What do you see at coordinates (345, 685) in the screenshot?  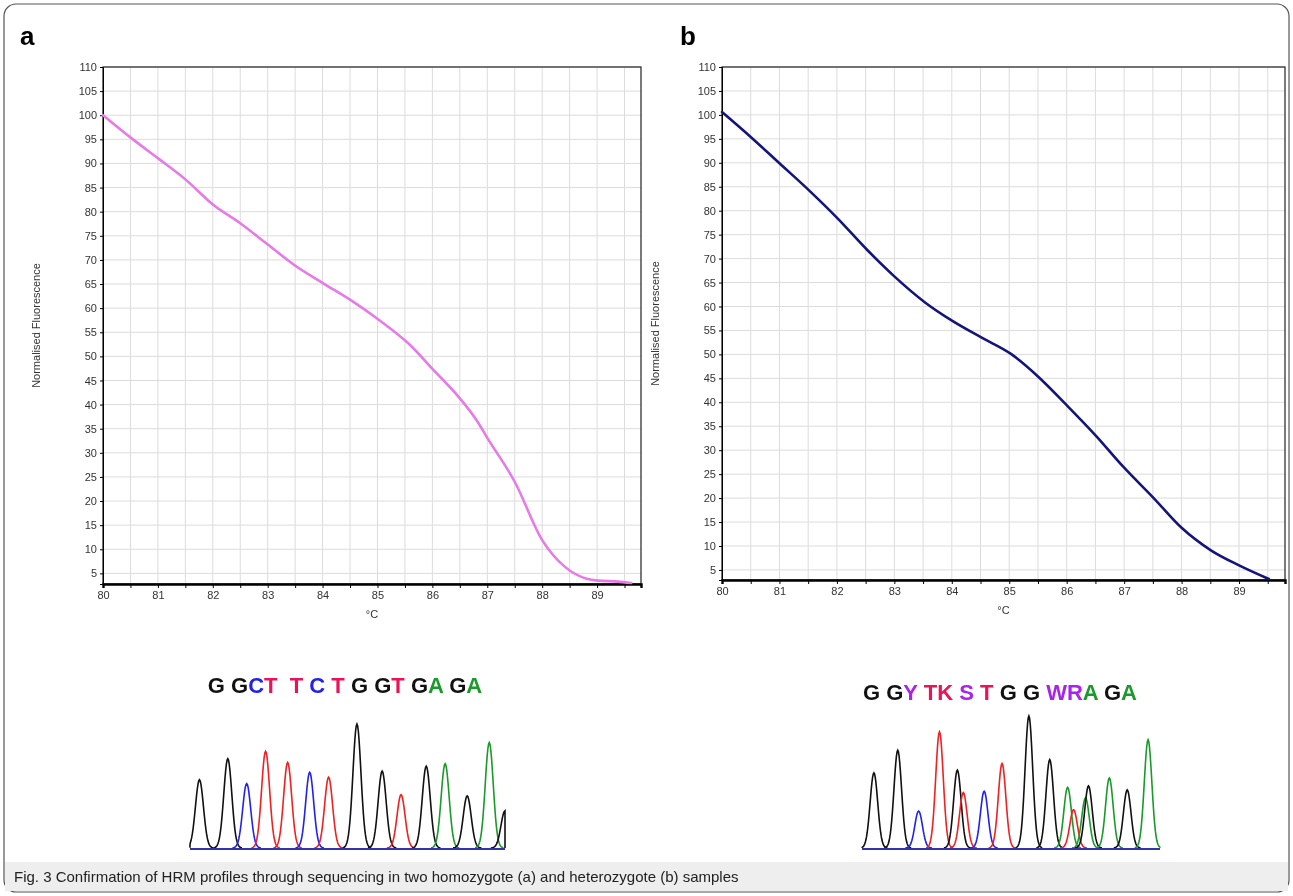 I see `text: G GCT T C T G GT GA GA` at bounding box center [345, 685].